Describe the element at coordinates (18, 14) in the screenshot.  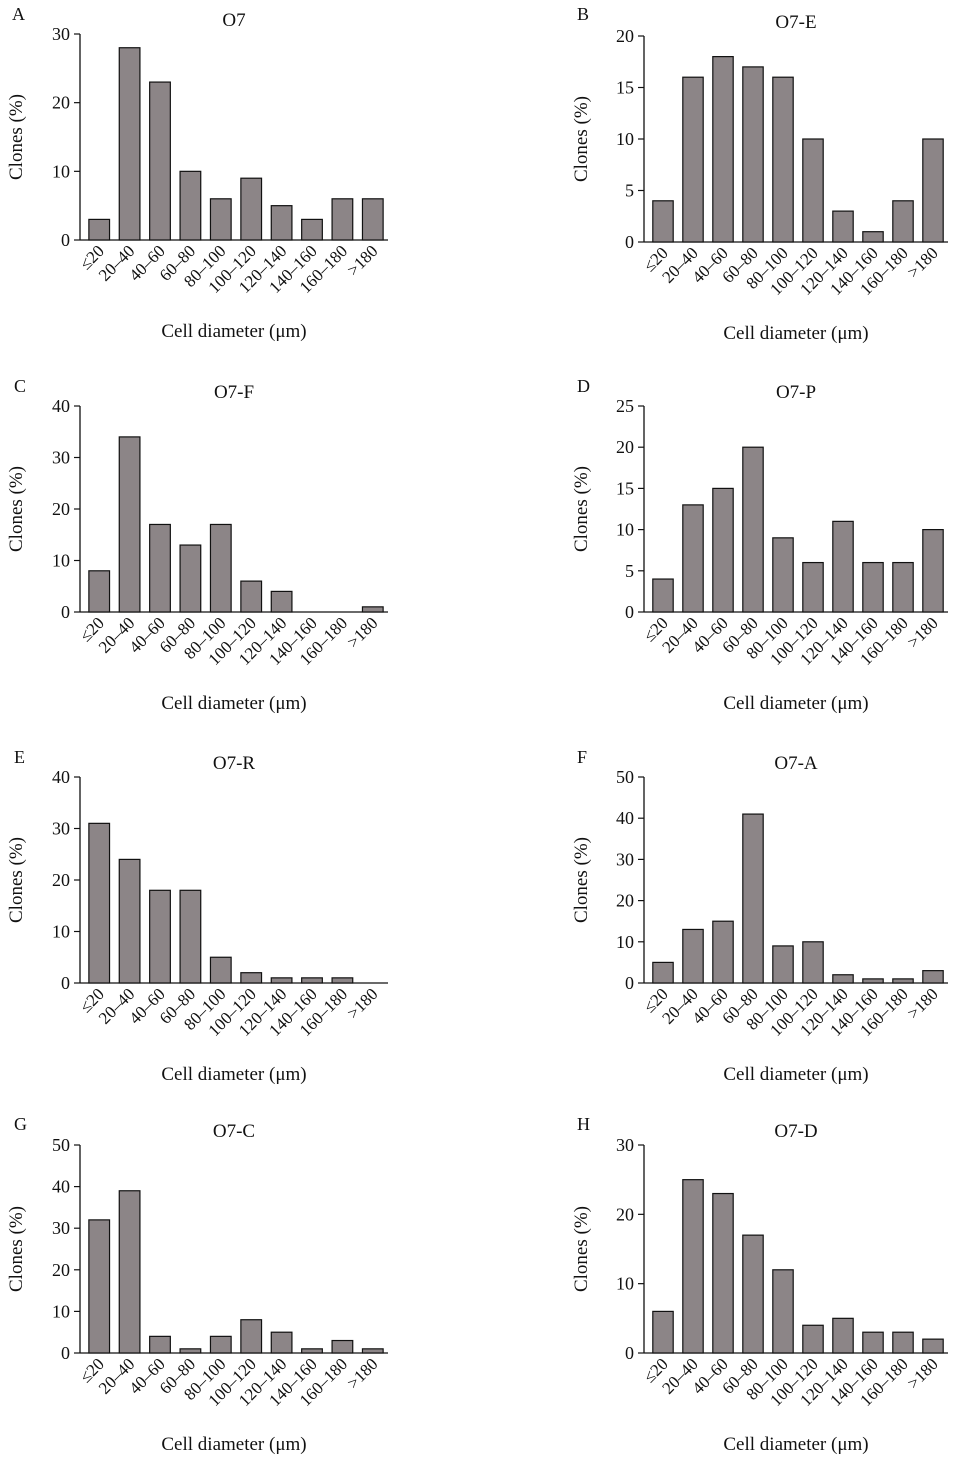
I see `panel-letter: A` at that location.